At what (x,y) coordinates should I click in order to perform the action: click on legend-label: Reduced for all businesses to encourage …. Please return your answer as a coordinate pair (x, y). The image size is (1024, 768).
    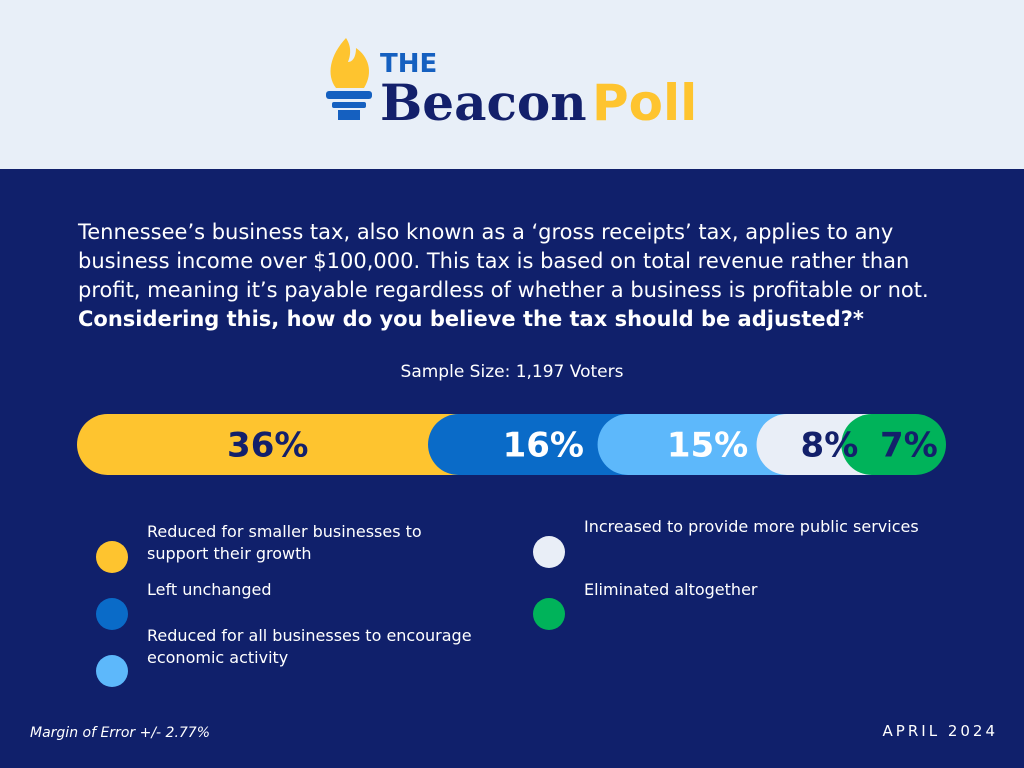
    Looking at the image, I should click on (309, 646).